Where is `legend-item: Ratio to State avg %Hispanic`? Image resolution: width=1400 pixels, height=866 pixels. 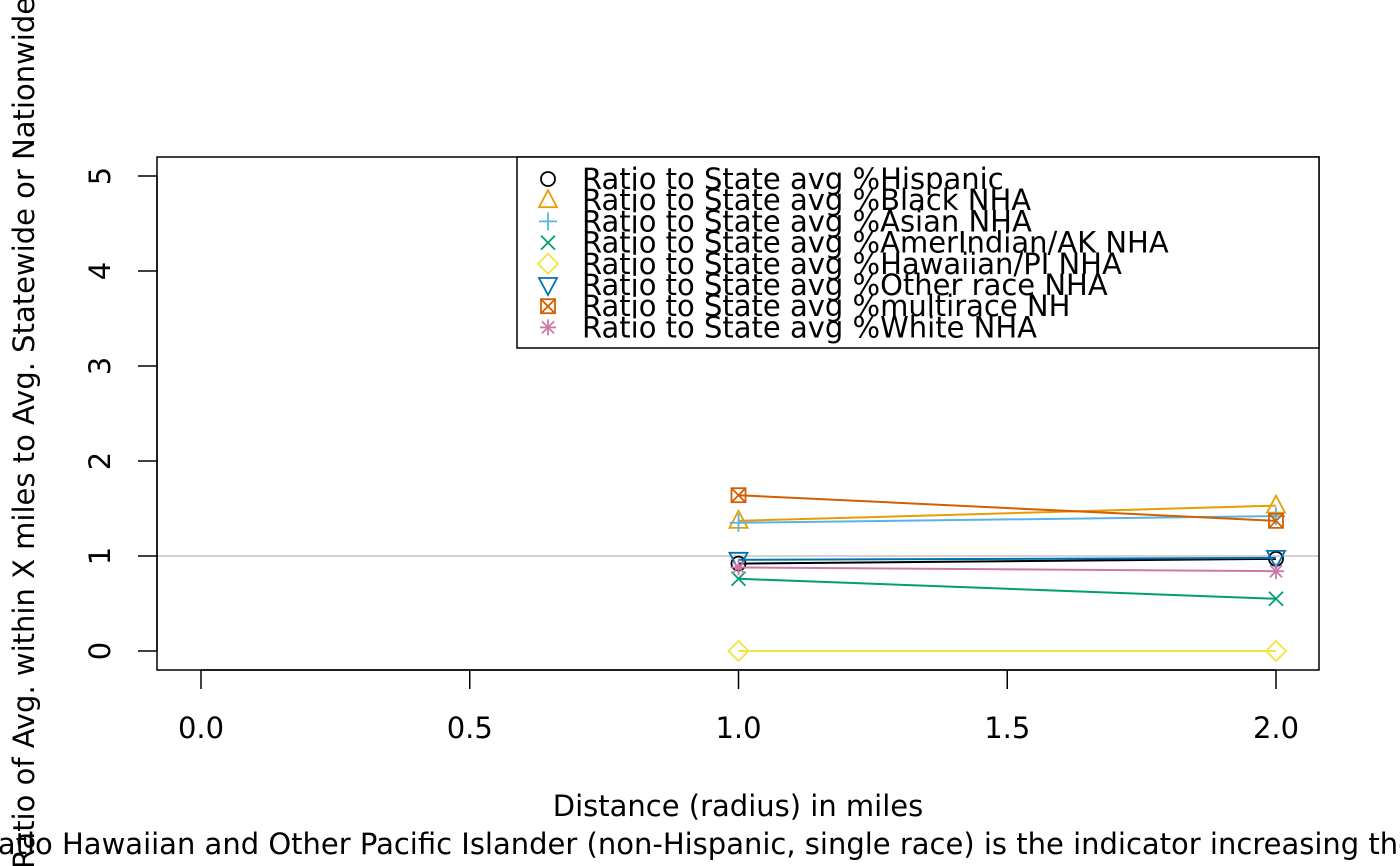 legend-item: Ratio to State avg %Hispanic is located at coordinates (772, 179).